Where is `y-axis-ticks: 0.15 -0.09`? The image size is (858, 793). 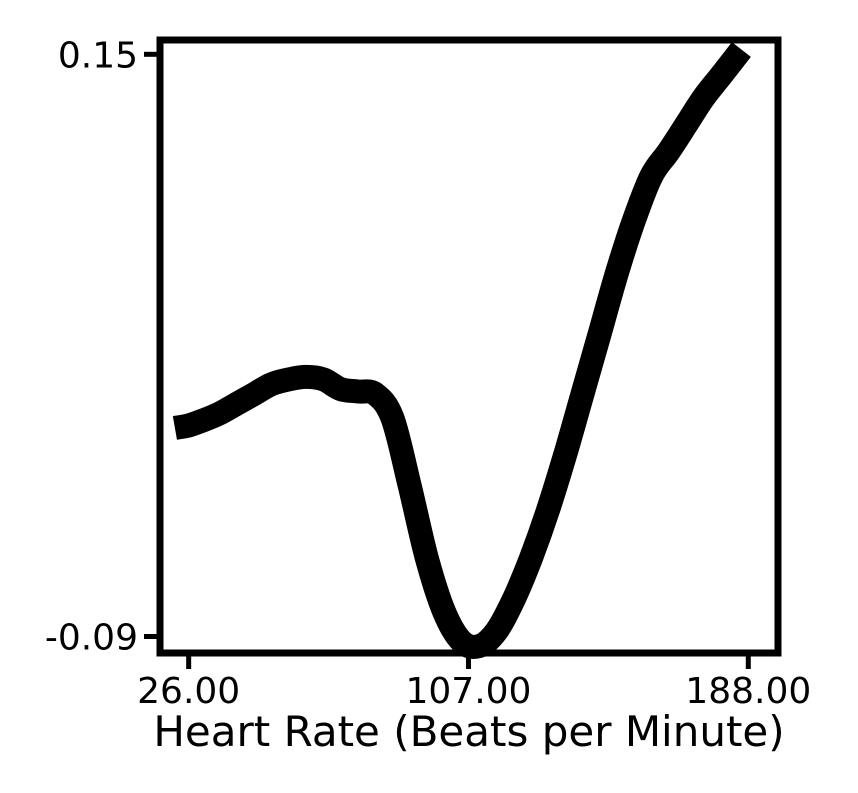 y-axis-ticks: 0.15 -0.09 is located at coordinates (102, 347).